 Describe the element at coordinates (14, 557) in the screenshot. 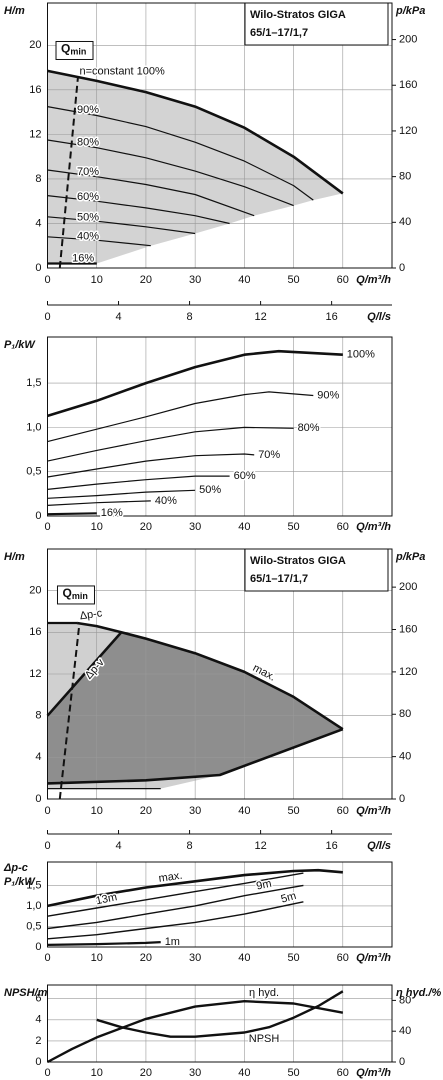

I see `y-axis-label: H/m` at that location.